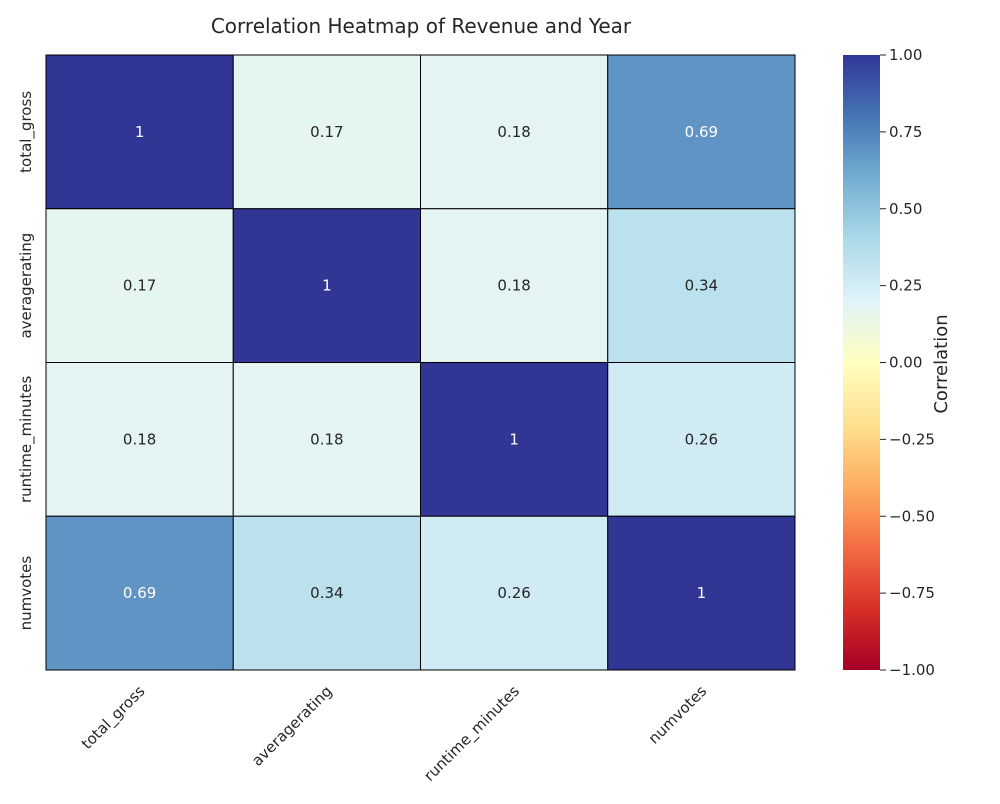  I want to click on colorbar-ticks: 1.00 0.75 0.50 0.25 0.00 −0.25 −0.50 −0.75 −1.00, so click(907, 362).